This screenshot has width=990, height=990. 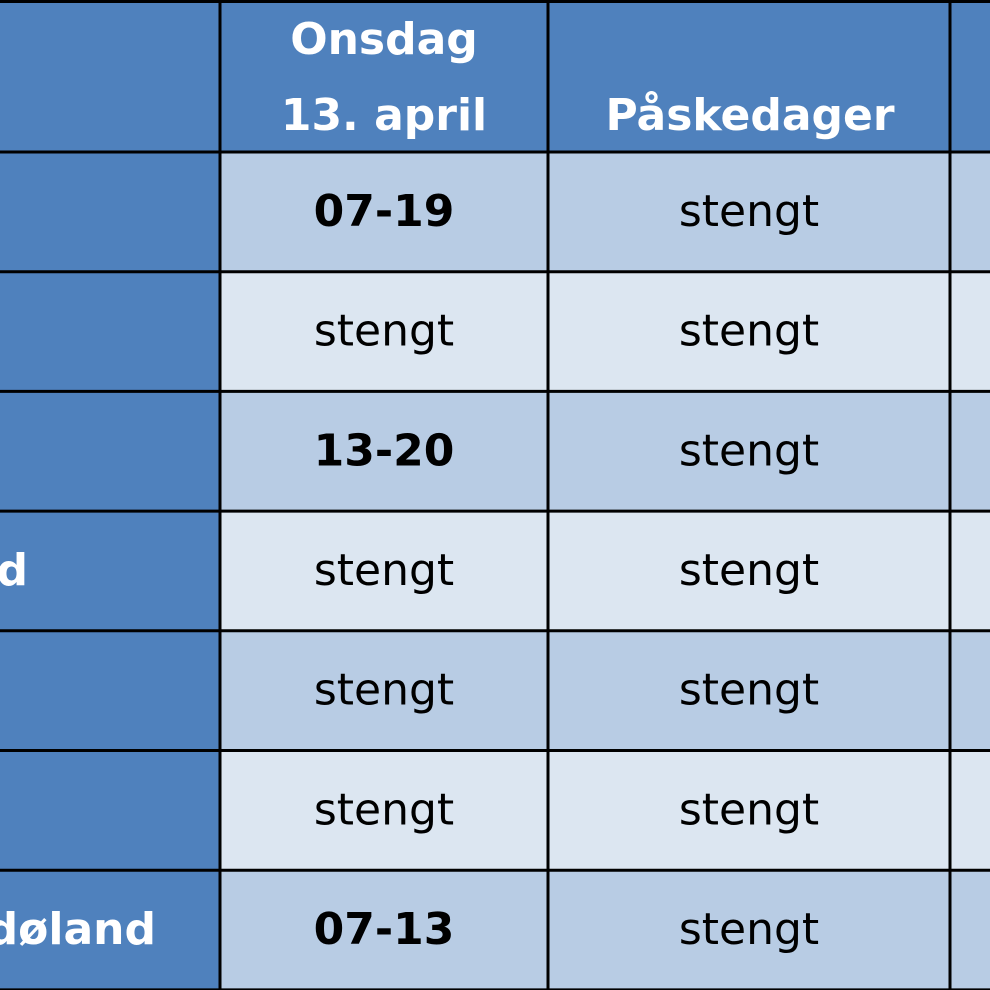 What do you see at coordinates (14, 570) in the screenshot?
I see `row-label: d` at bounding box center [14, 570].